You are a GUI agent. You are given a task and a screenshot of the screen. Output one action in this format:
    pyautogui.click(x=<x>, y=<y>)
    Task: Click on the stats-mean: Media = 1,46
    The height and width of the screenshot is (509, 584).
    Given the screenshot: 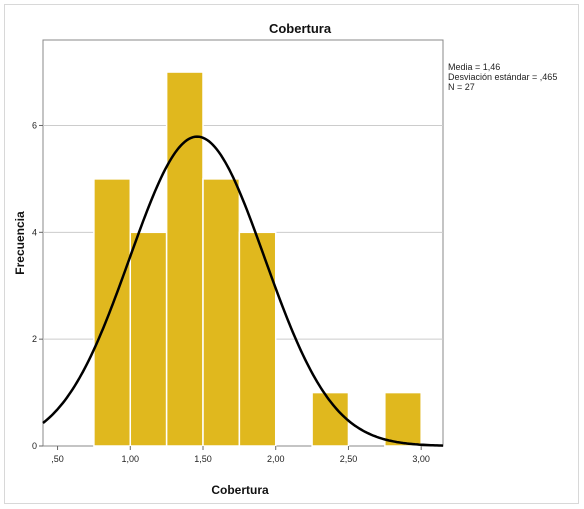 What is the action you would take?
    pyautogui.click(x=474, y=67)
    